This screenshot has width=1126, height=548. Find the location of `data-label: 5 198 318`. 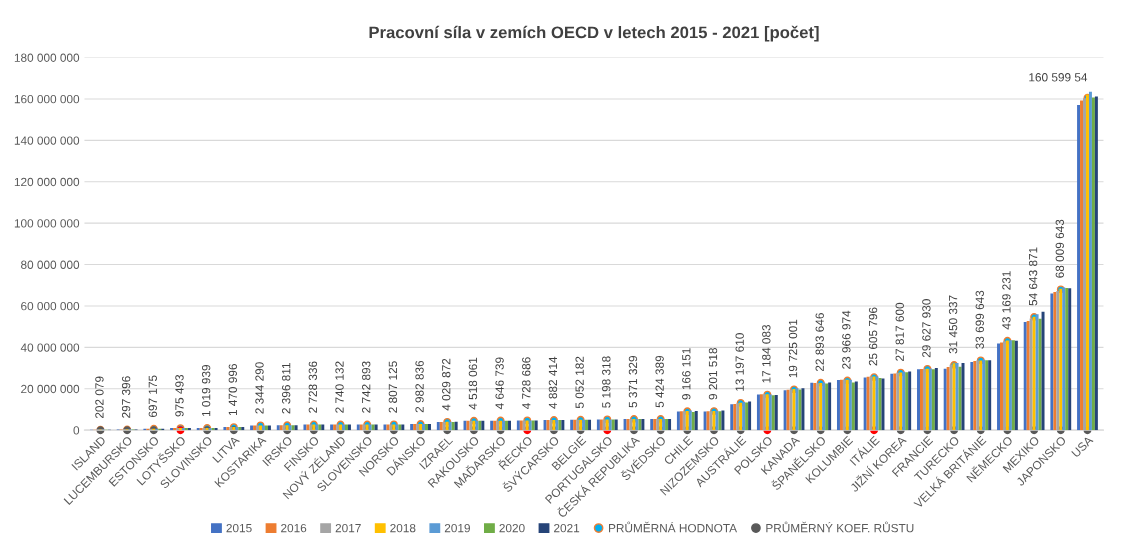

data-label: 5 198 318 is located at coordinates (606, 382).